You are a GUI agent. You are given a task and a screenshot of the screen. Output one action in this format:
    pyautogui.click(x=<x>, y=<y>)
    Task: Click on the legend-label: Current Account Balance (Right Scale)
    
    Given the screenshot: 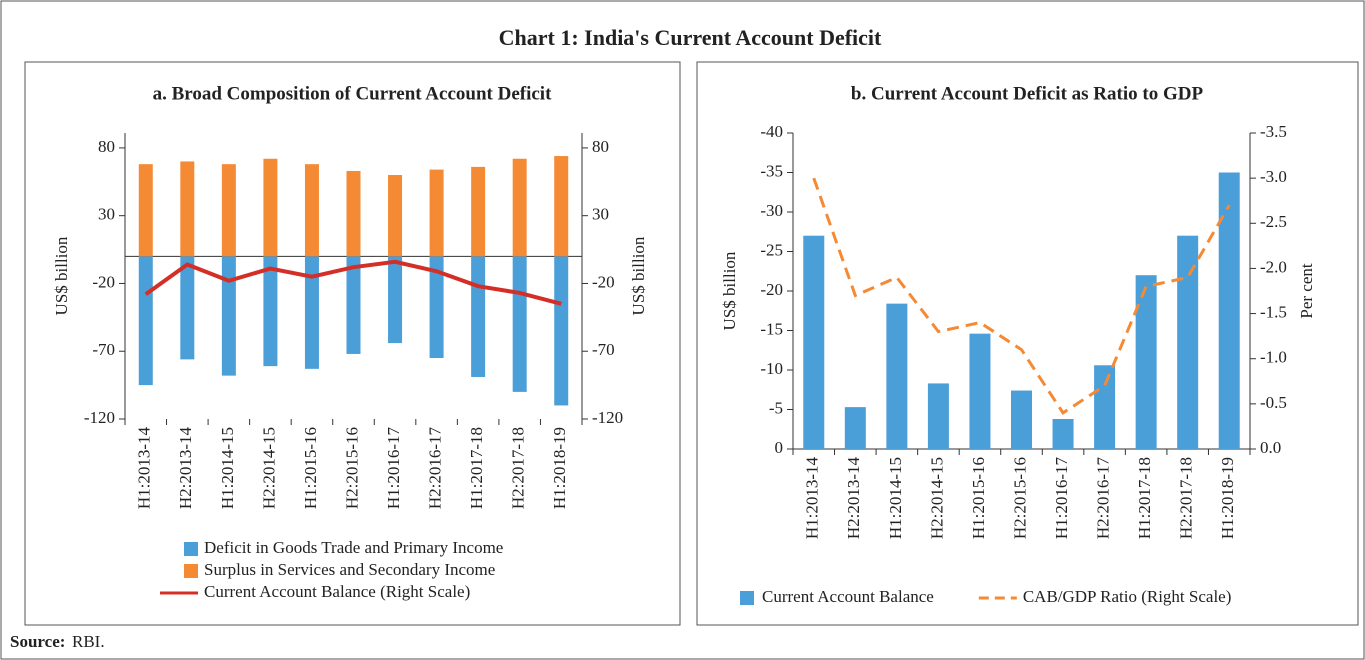 What is the action you would take?
    pyautogui.click(x=337, y=591)
    